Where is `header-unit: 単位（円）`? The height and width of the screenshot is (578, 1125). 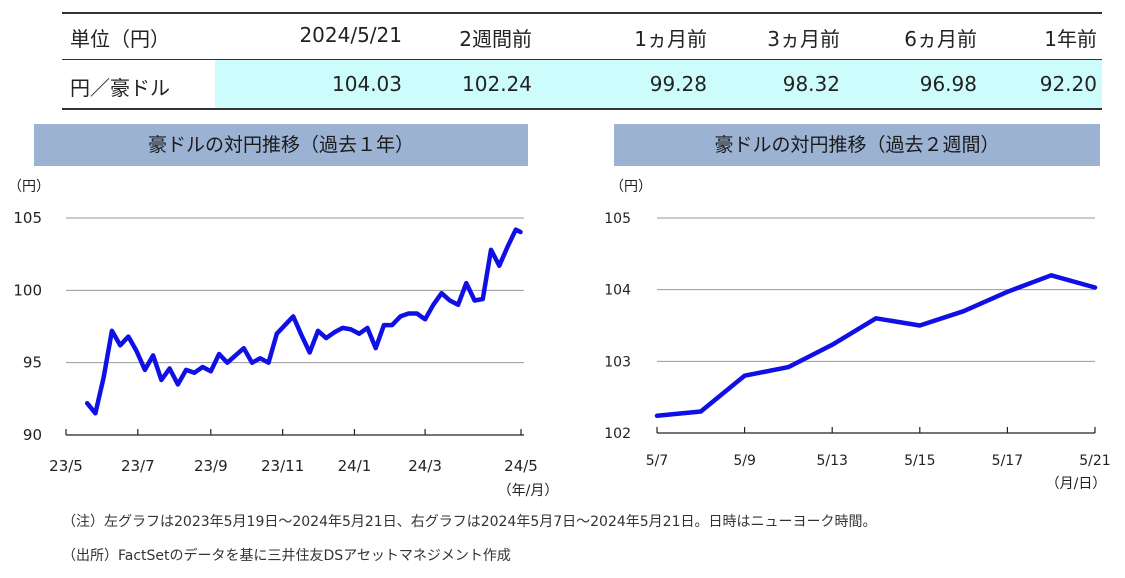
header-unit: 単位（円） is located at coordinates (120, 39).